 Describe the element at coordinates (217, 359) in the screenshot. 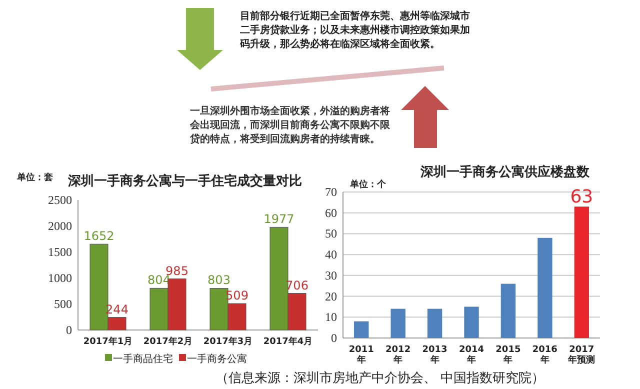

I see `legend-label: 一手商务公寓` at that location.